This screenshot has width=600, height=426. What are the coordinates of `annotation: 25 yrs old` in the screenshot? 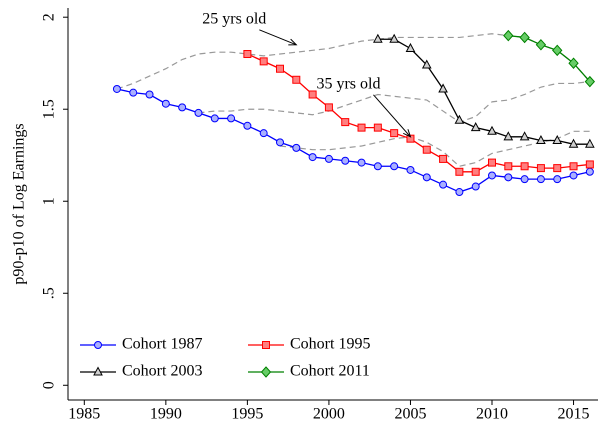 It's located at (234, 18).